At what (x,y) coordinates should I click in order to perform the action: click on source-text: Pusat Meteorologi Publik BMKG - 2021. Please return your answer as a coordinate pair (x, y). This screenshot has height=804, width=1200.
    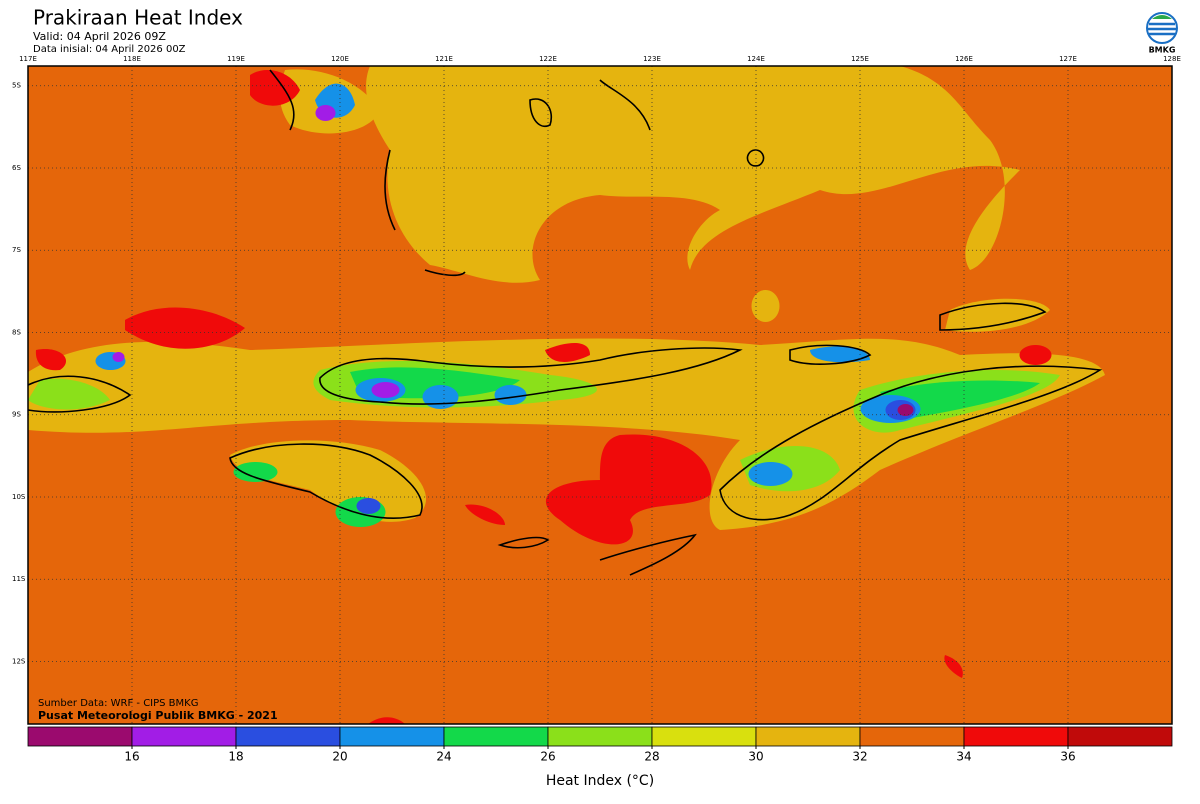
    Looking at the image, I should click on (158, 715).